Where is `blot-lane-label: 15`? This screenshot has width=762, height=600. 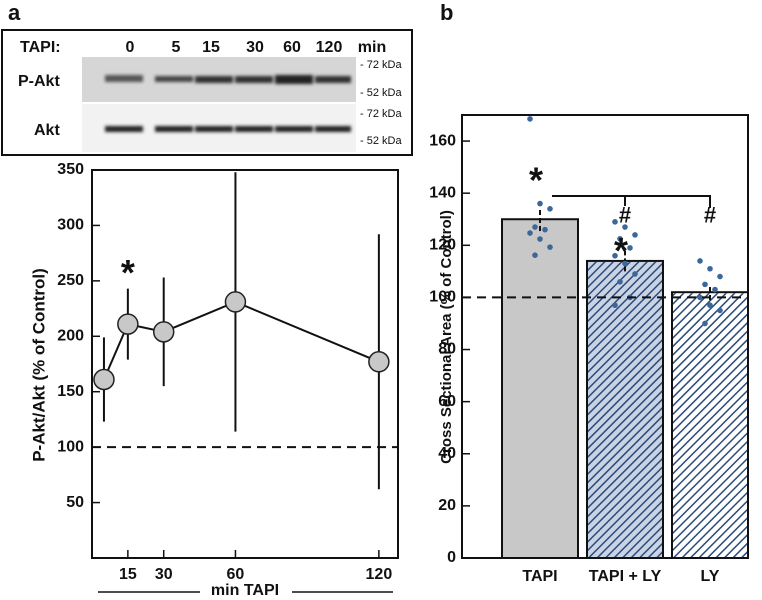
blot-lane-label: 15 is located at coordinates (211, 47).